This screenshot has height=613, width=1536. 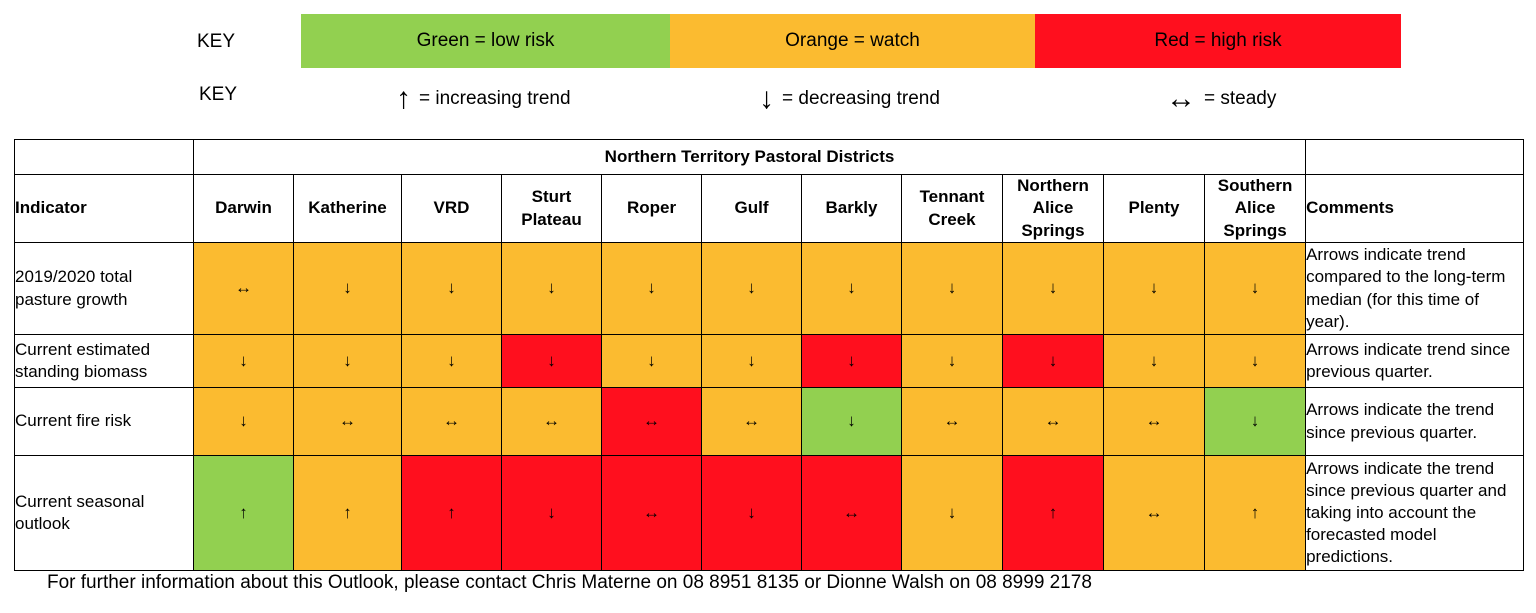 I want to click on left-right-arrow-icon: ↔, so click(x=1181, y=98).